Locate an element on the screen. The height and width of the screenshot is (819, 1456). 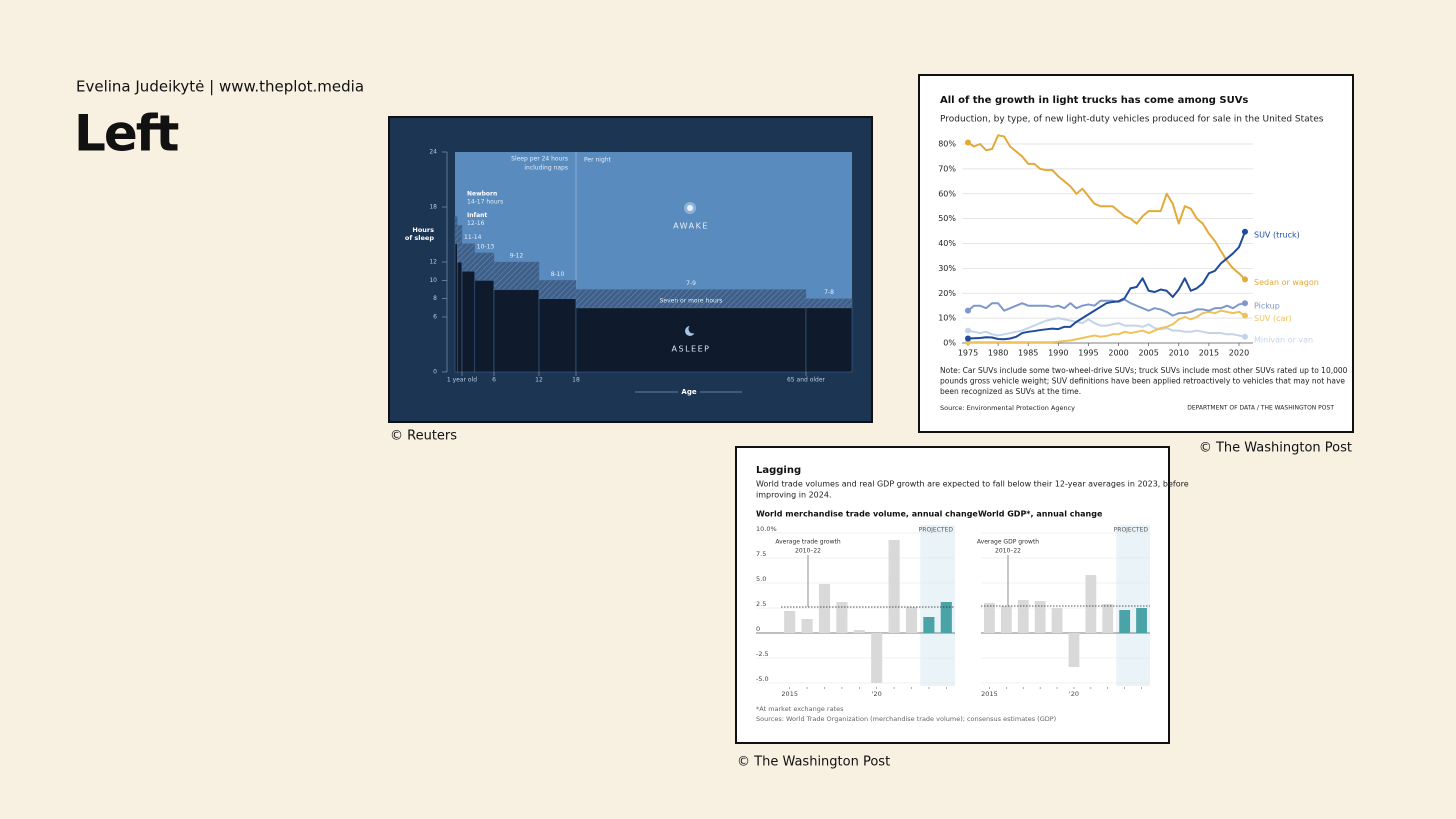
y-tick-label: -5.0 is located at coordinates (762, 679).